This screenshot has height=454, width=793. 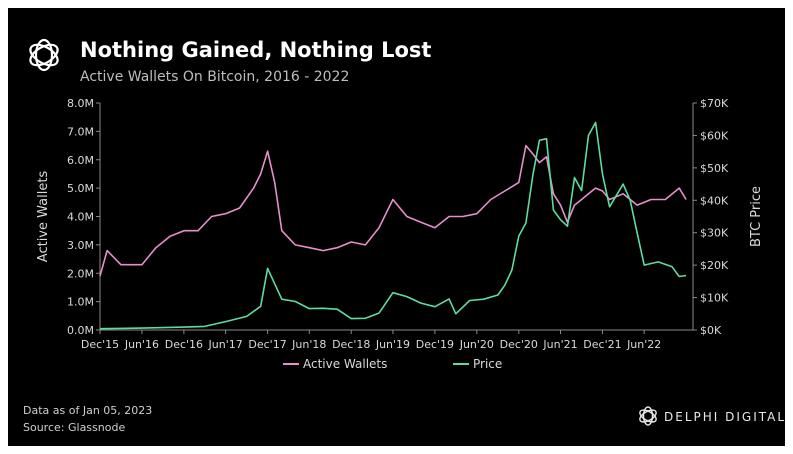 I want to click on y2-tick-label: $0K, so click(x=711, y=330).